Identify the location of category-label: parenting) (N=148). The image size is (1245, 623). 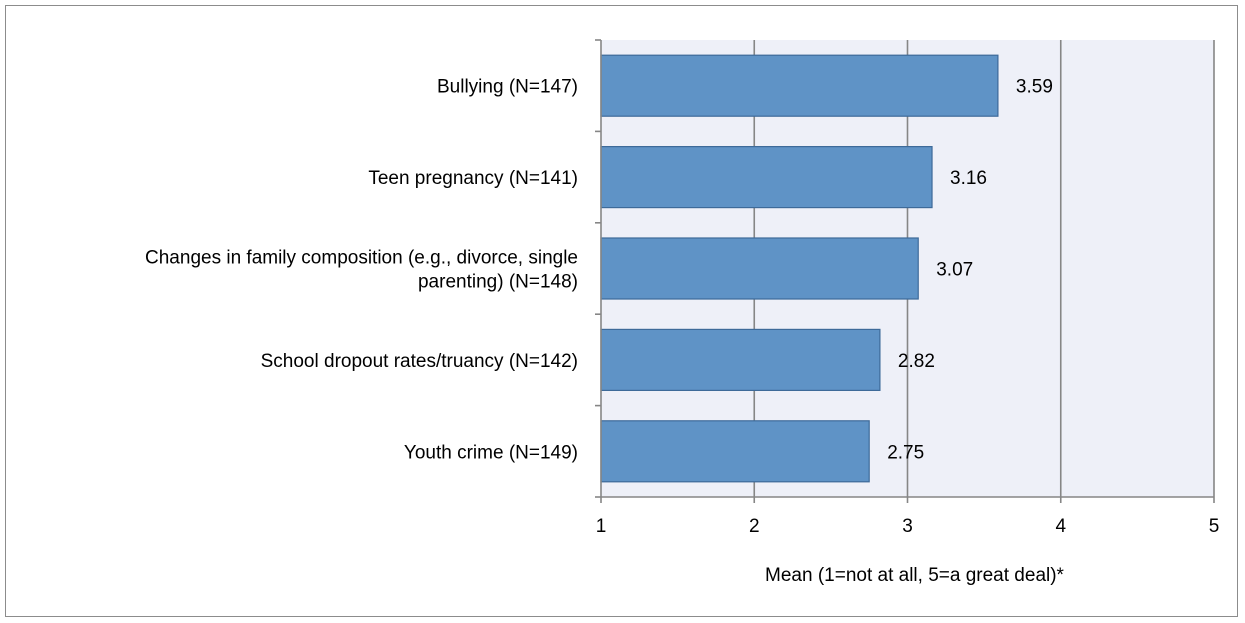
(498, 282).